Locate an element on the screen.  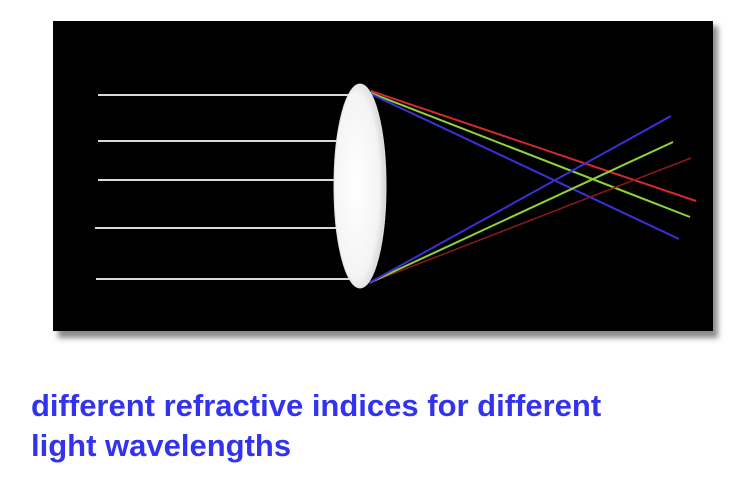
blue-ray-upper is located at coordinates (525, 166).